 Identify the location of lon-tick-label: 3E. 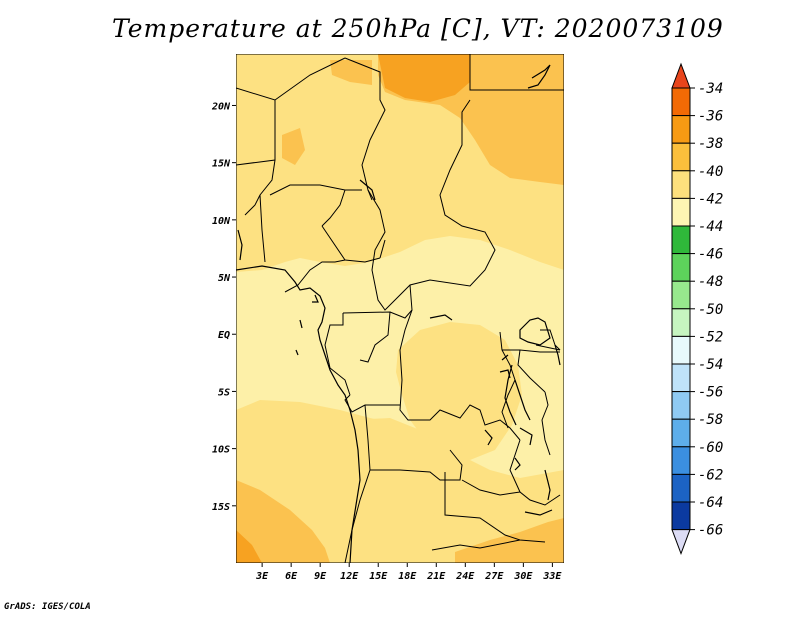
(262, 576).